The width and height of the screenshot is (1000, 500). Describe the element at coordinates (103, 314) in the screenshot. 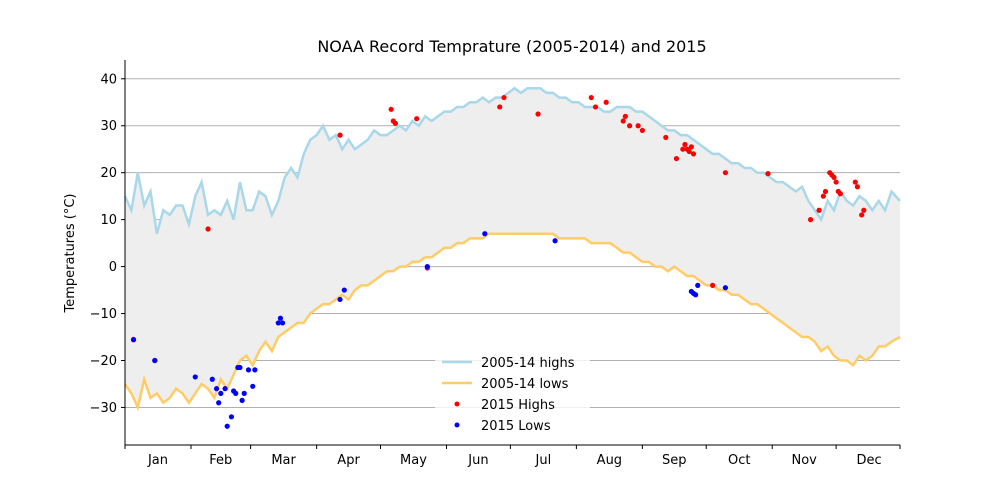

I see `y-tick-label: −10` at that location.